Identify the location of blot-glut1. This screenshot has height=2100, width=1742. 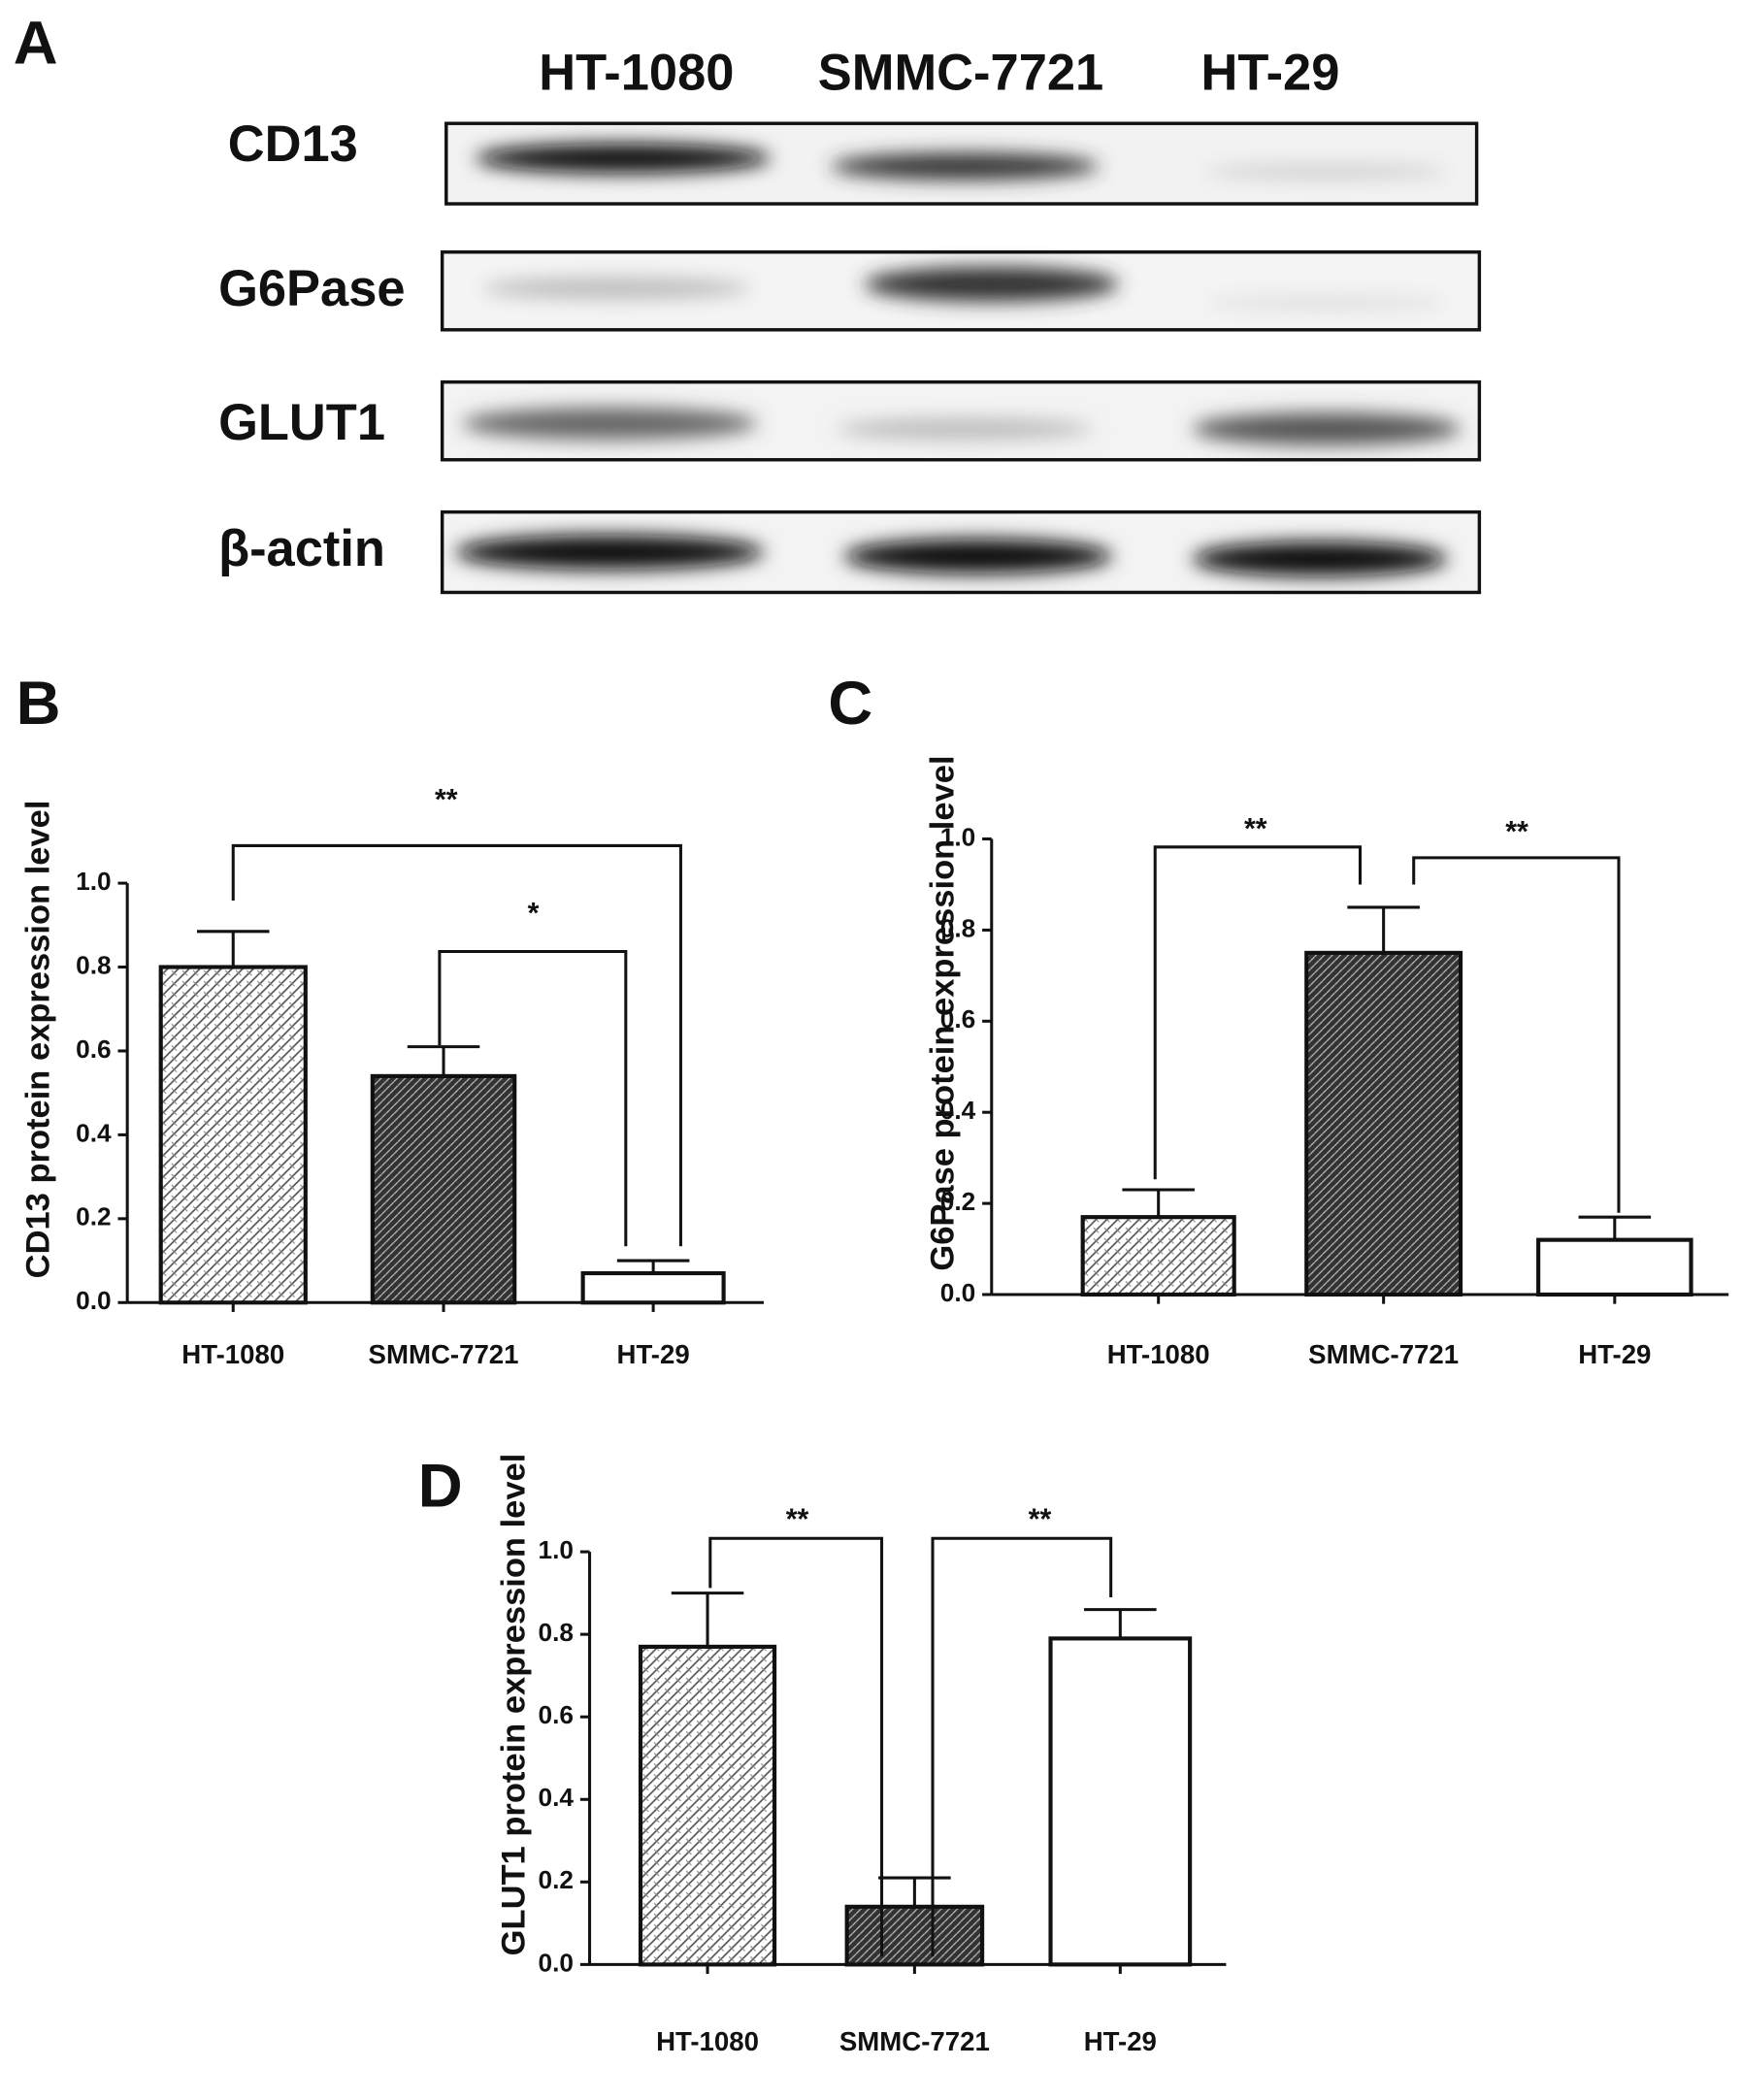
(961, 420).